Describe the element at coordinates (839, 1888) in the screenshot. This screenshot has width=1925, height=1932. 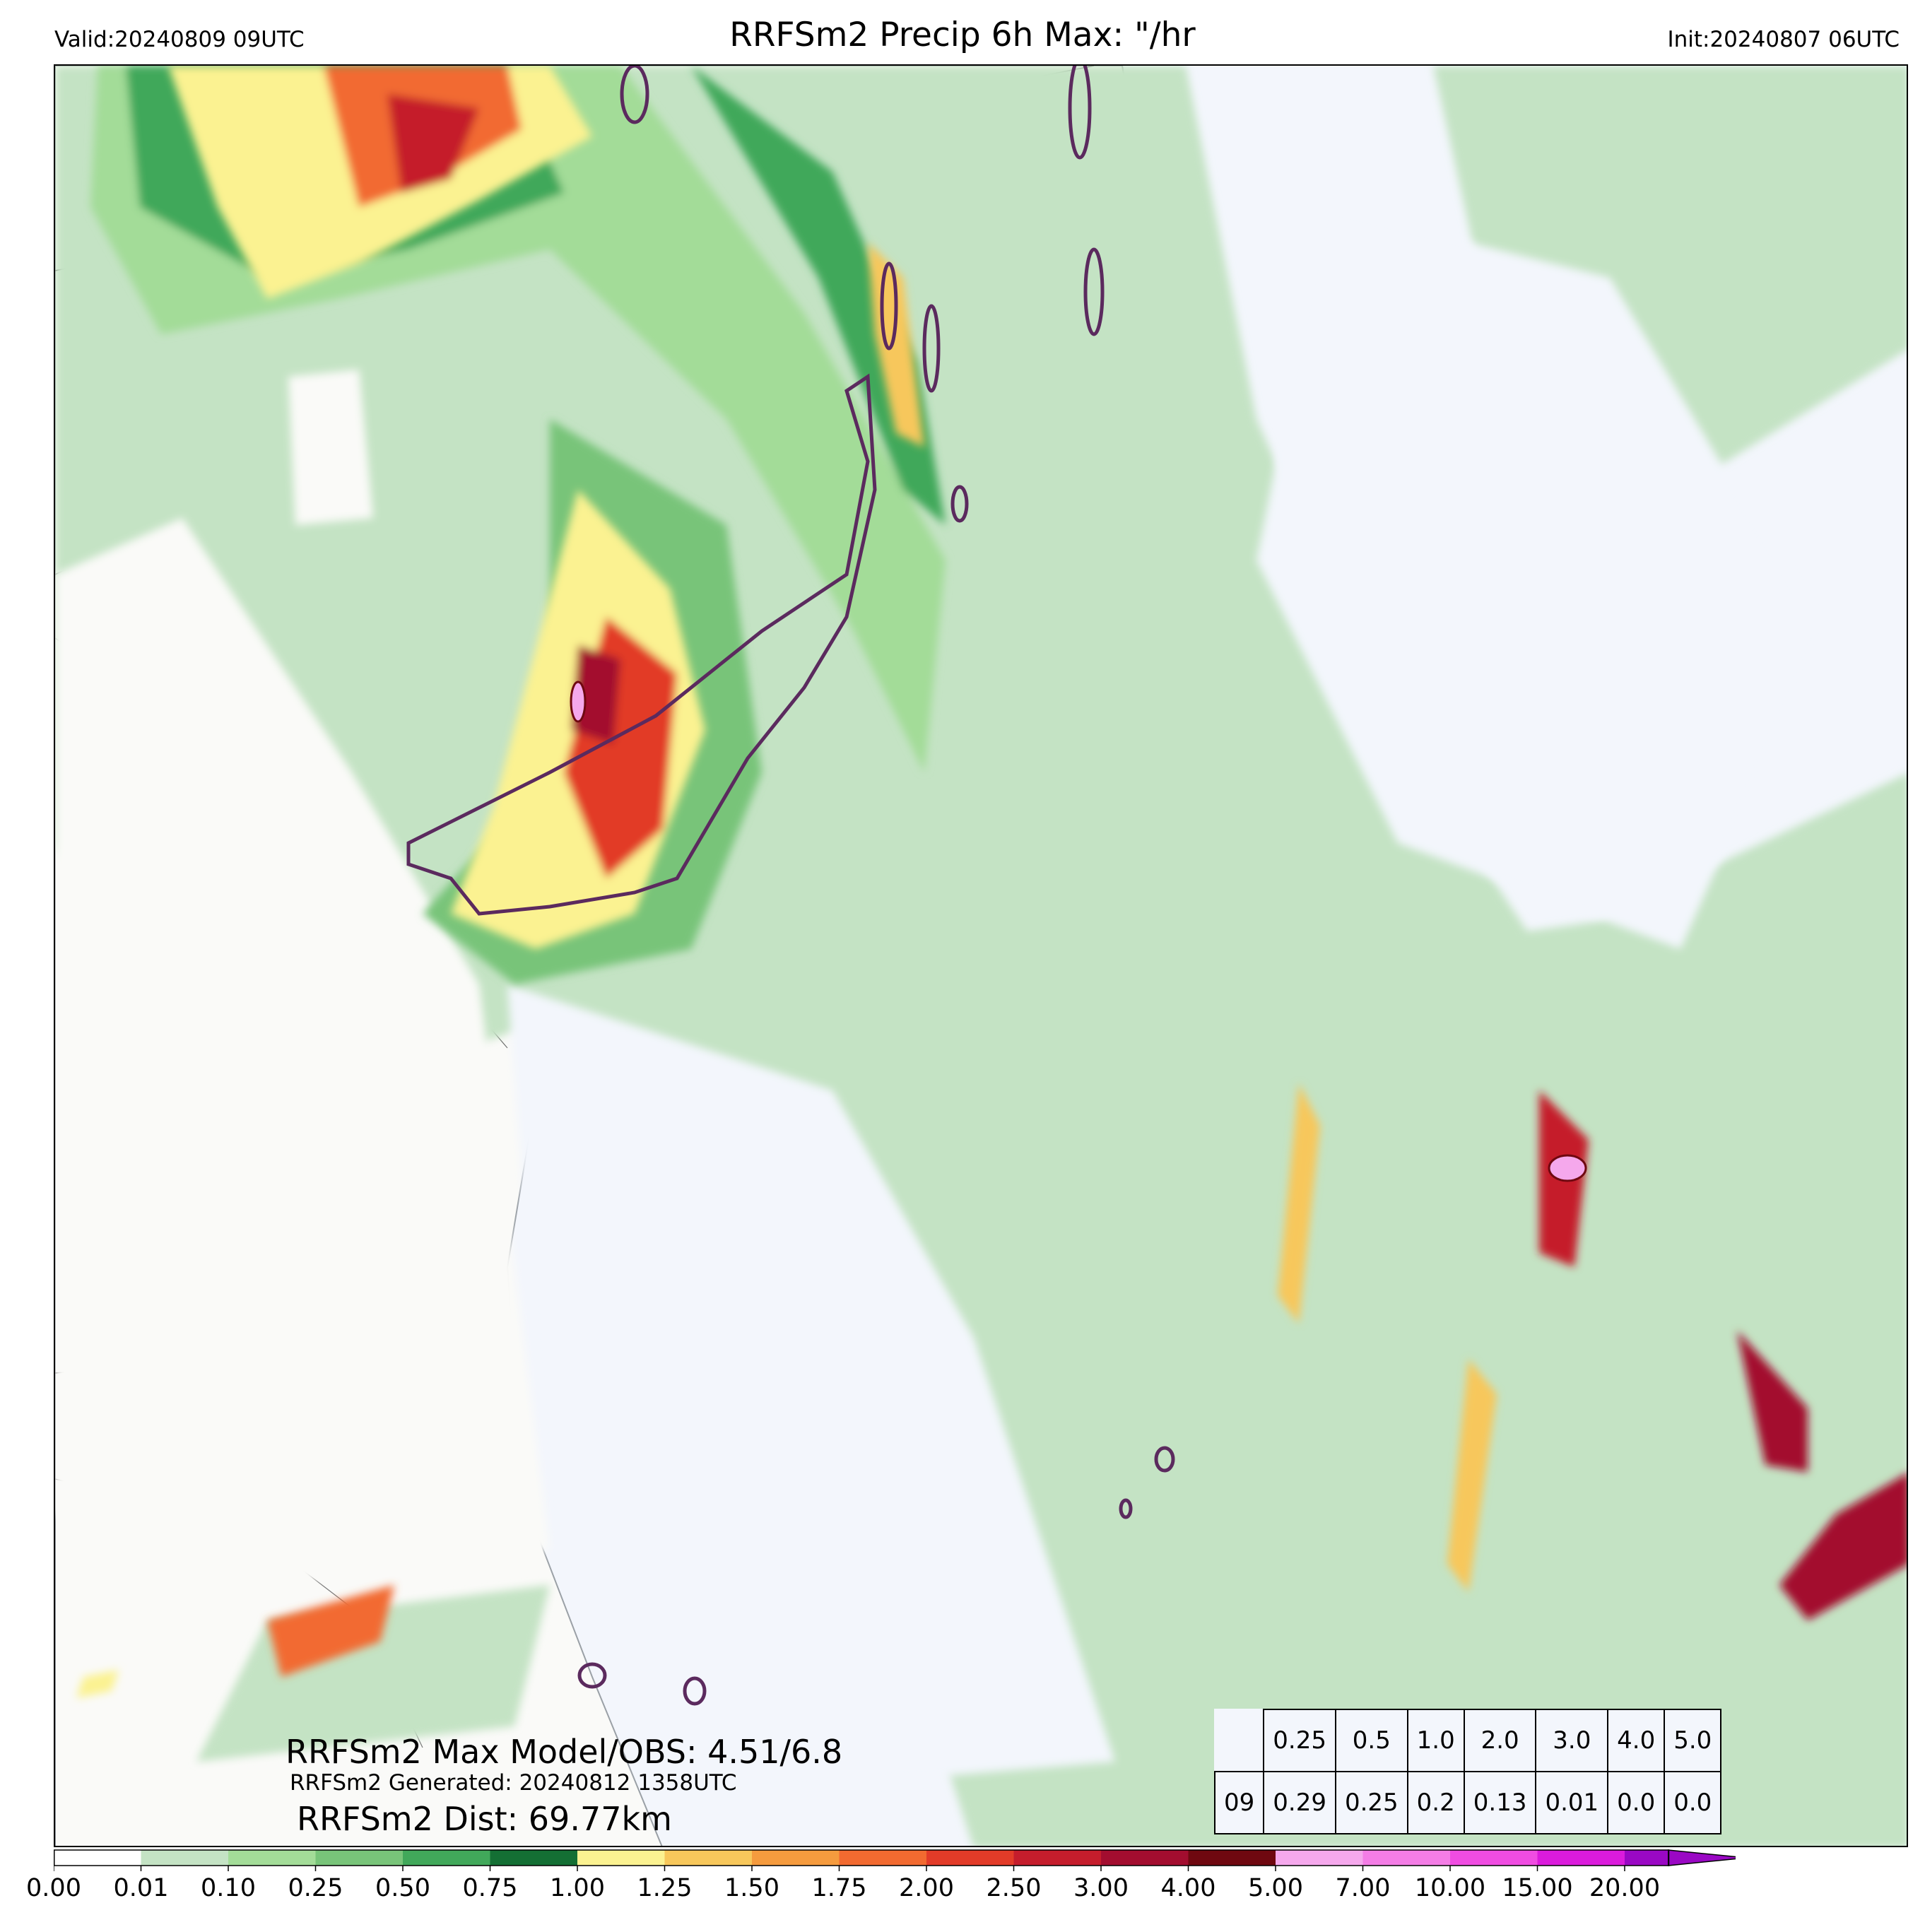
I see `colorbar-tick-label: 1.75` at that location.